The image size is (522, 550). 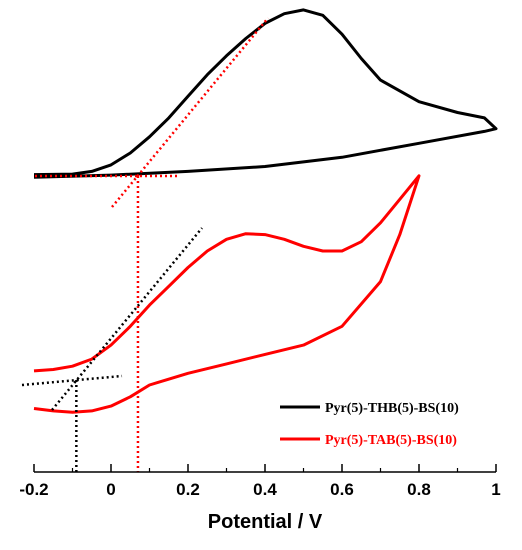 I want to click on x-tick-label: -0.2, so click(x=33, y=489).